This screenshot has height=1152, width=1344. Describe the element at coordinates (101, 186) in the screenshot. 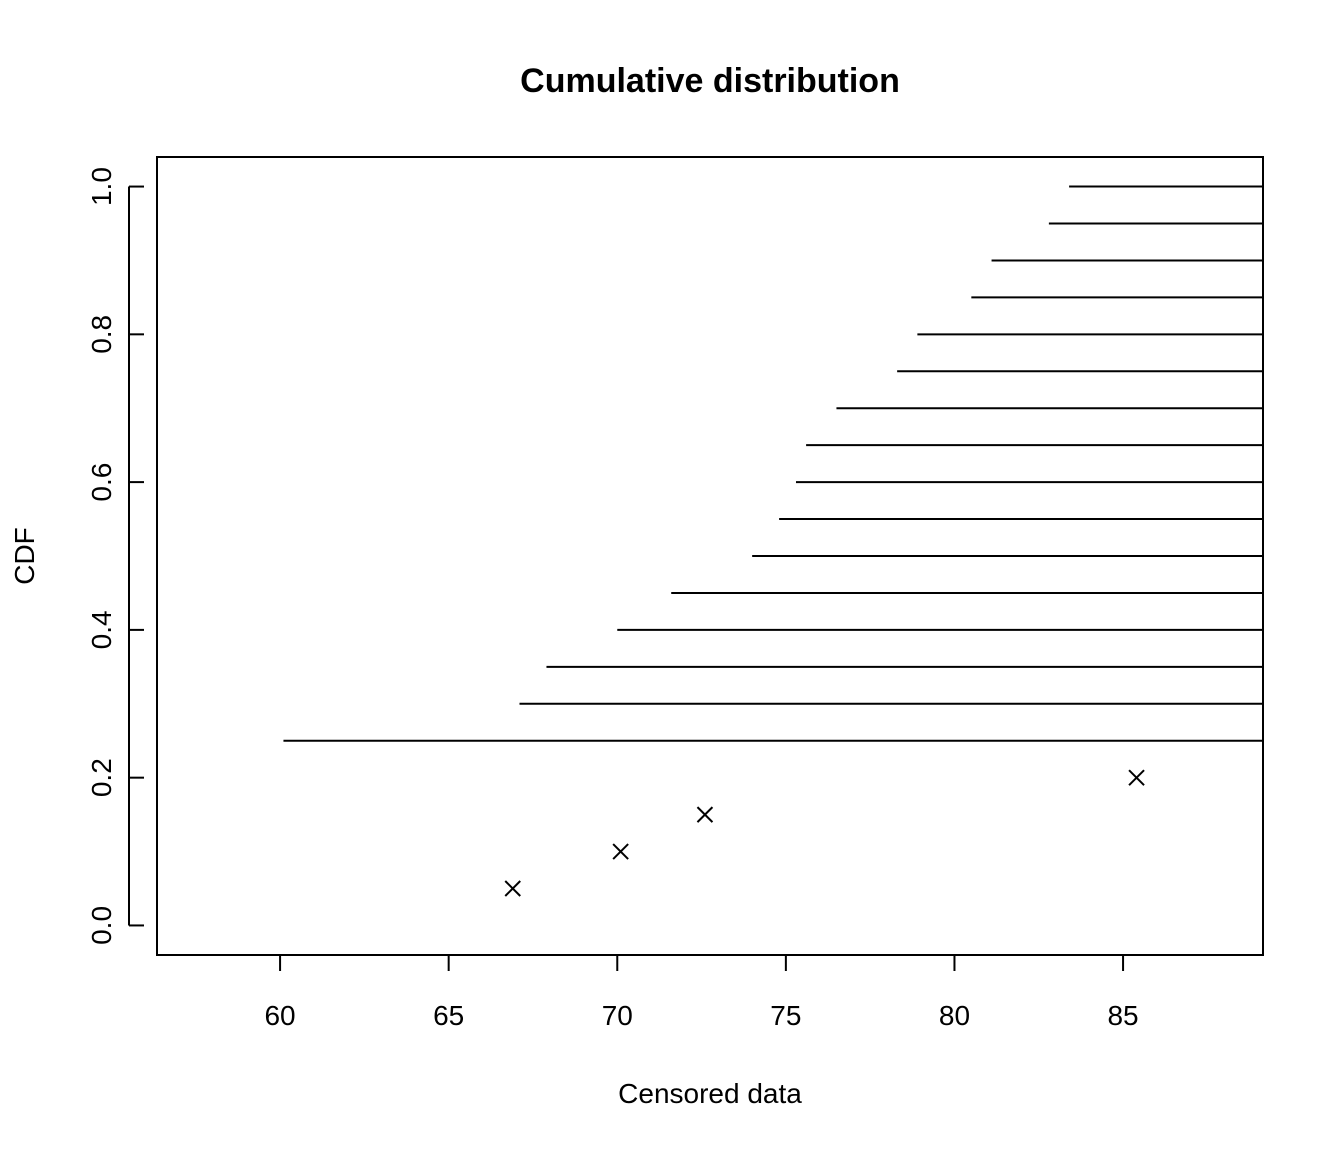

I see `y-tick-label: 1.0` at that location.